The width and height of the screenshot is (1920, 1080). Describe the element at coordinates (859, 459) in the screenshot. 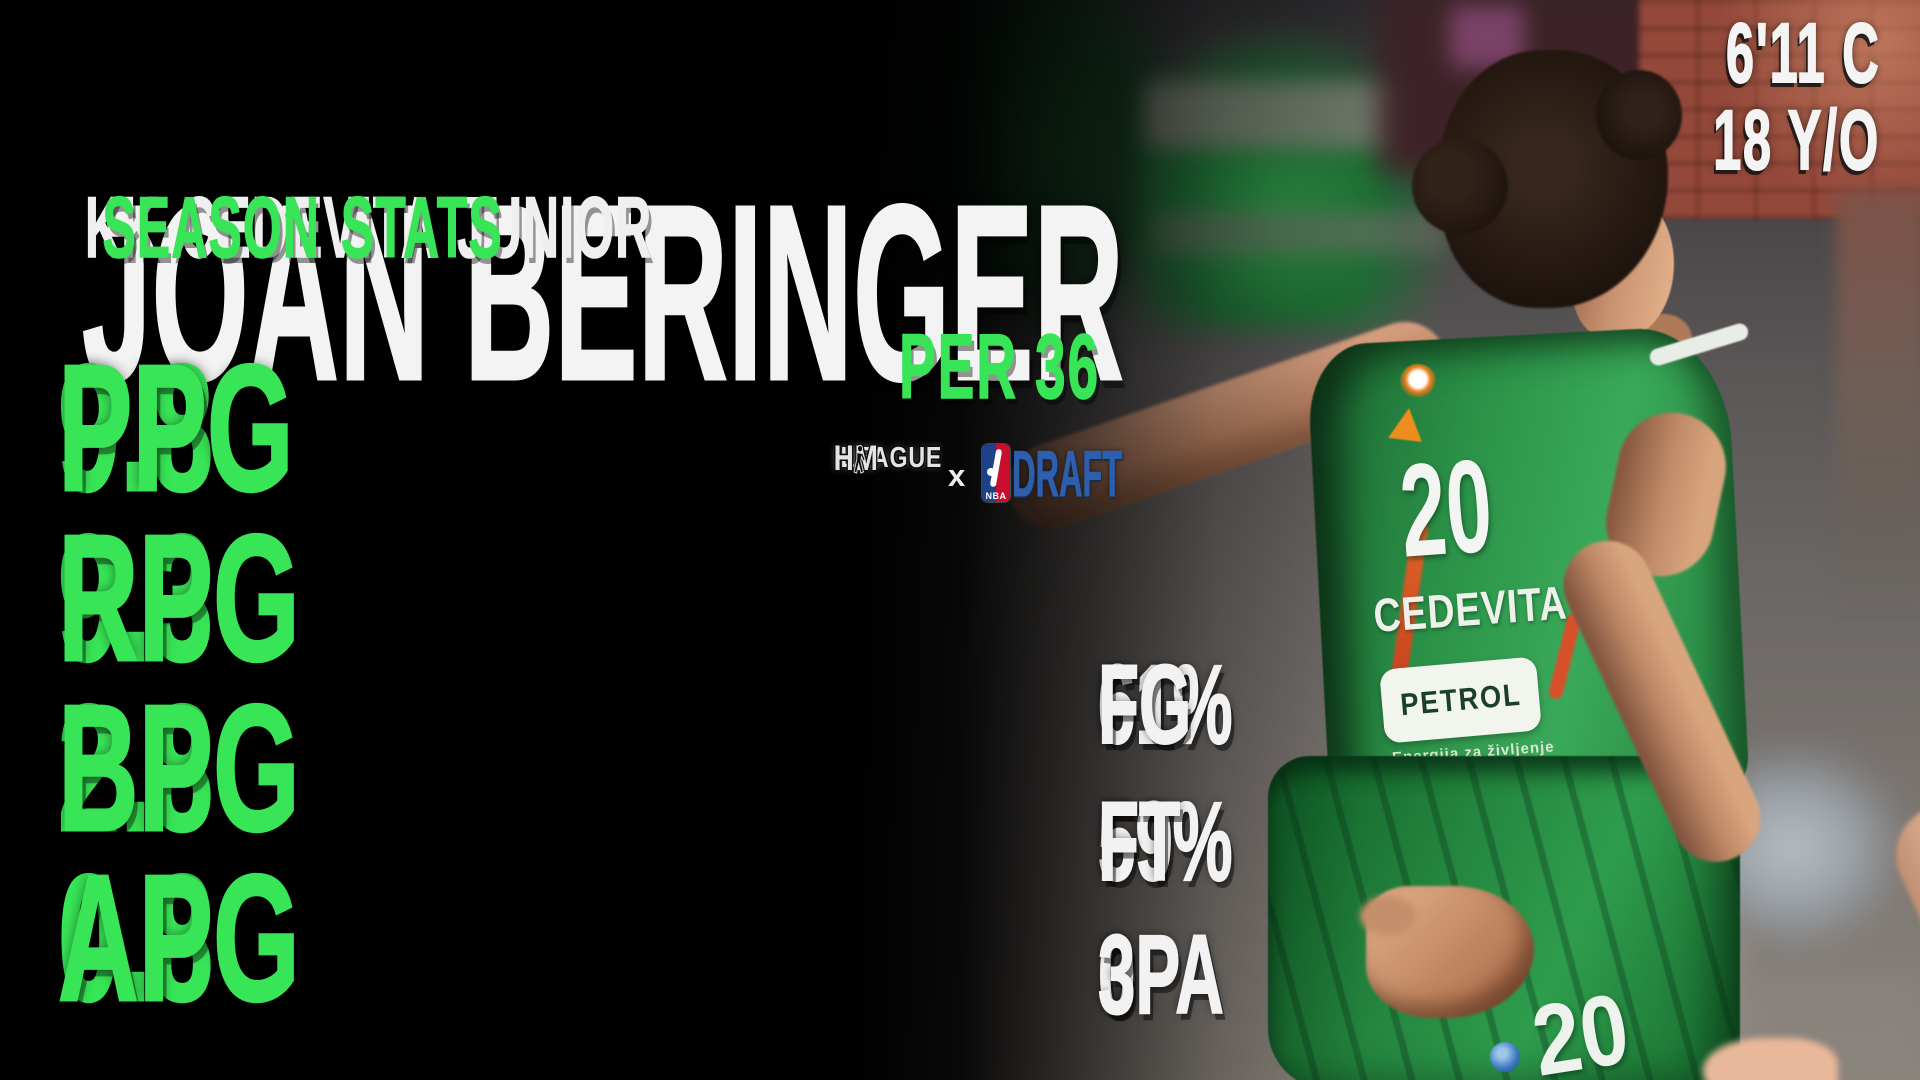

I see `league-ham-player-icon` at that location.